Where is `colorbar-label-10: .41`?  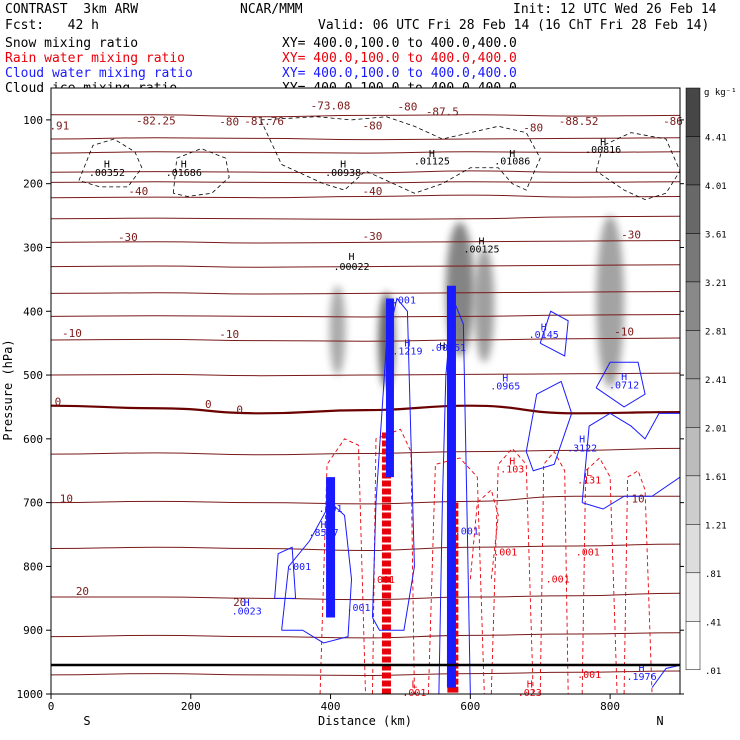
colorbar-label-10: .41 is located at coordinates (713, 623).